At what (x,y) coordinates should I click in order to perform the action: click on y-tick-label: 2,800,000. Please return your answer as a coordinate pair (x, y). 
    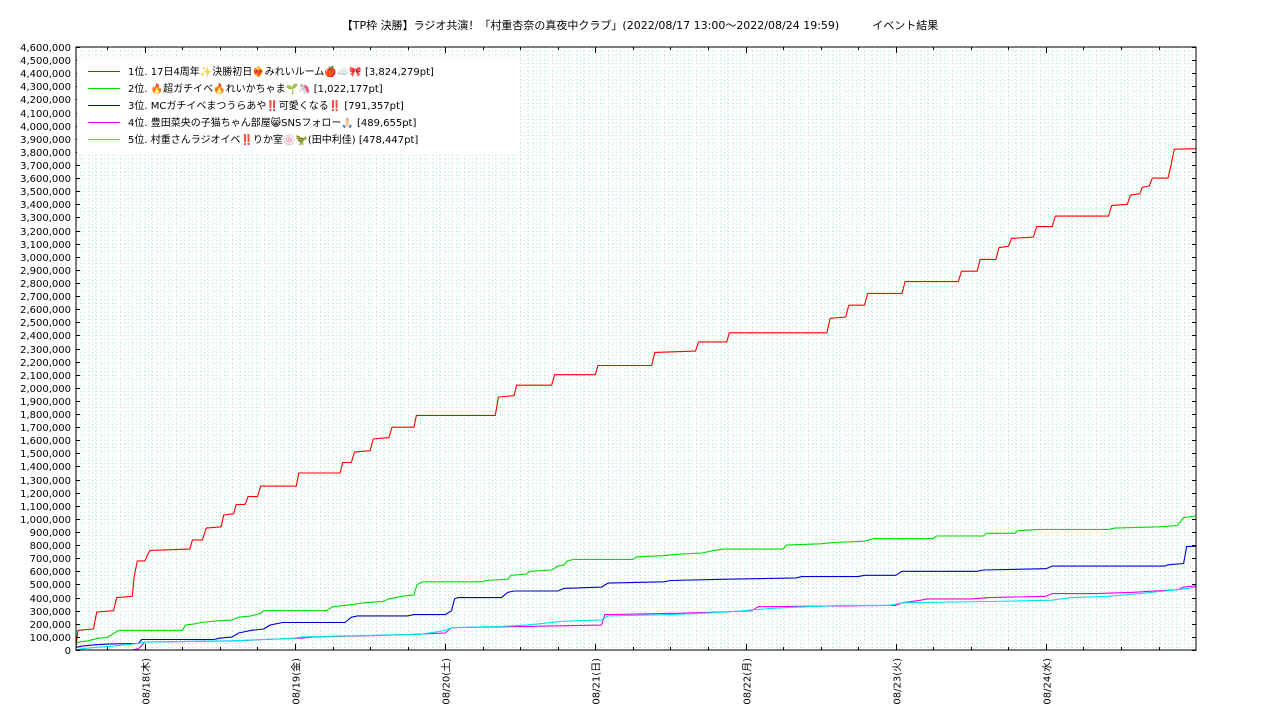
    Looking at the image, I should click on (45, 284).